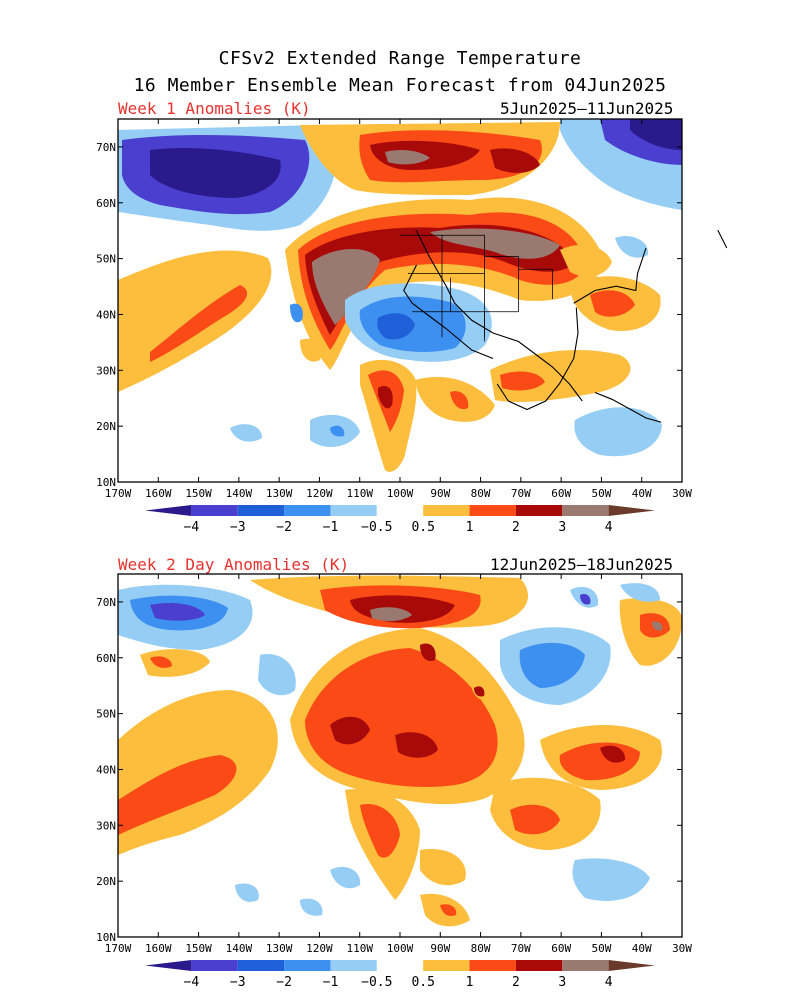 The height and width of the screenshot is (1000, 800). I want to click on colorbar-label: 3, so click(562, 527).